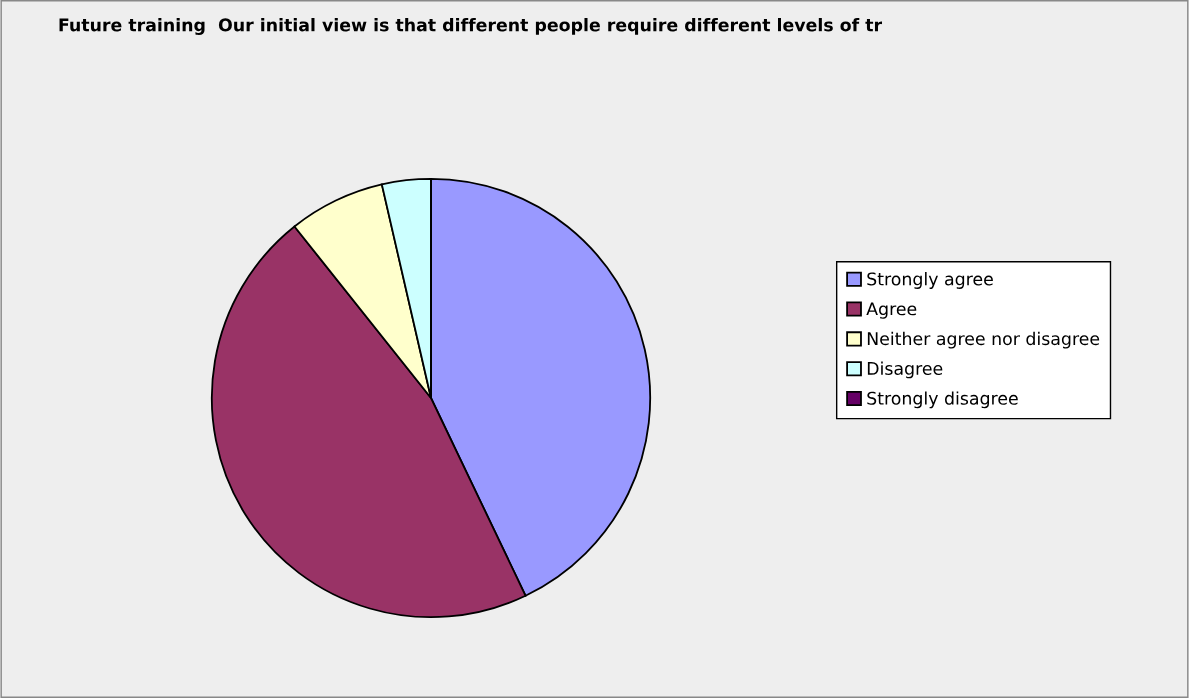  I want to click on legend-label: Strongly agree, so click(930, 280).